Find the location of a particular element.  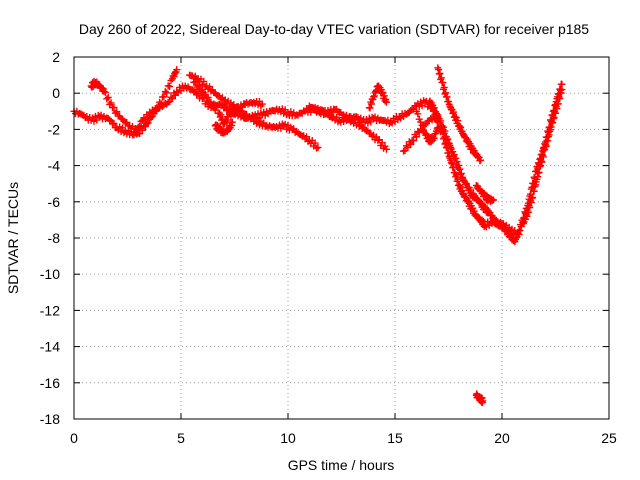

x-tick-label: 10 is located at coordinates (288, 438).